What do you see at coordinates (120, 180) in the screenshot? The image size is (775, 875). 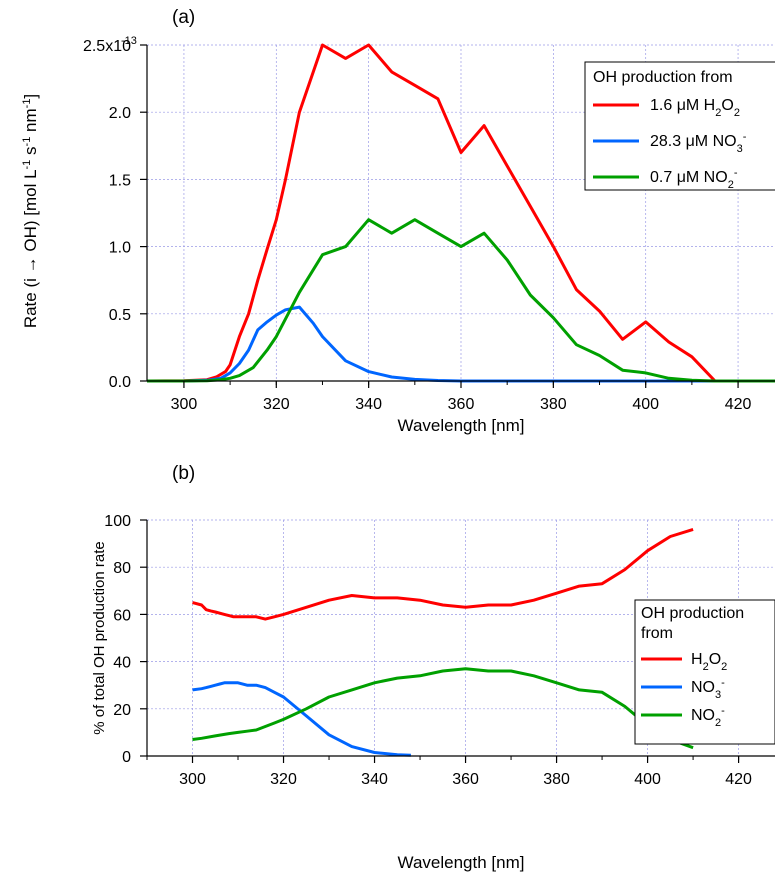 I see `y-tick-label: 1.5` at bounding box center [120, 180].